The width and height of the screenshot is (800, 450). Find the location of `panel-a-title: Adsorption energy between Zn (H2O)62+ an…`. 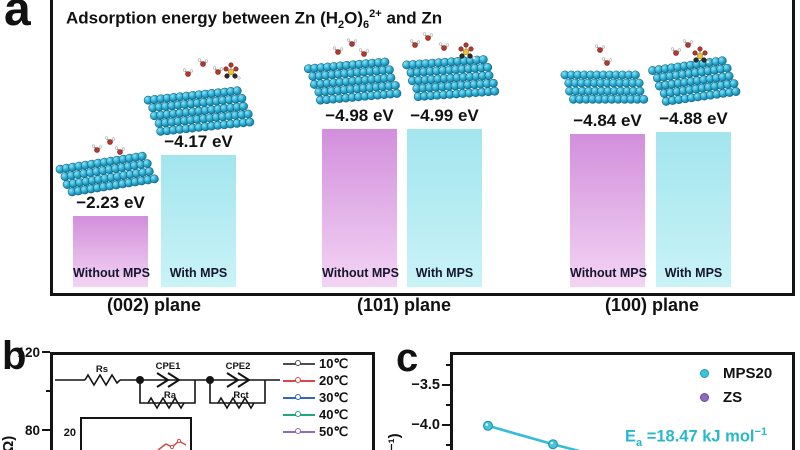

panel-a-title: Adsorption energy between Zn (H2O)62+ an… is located at coordinates (254, 19).